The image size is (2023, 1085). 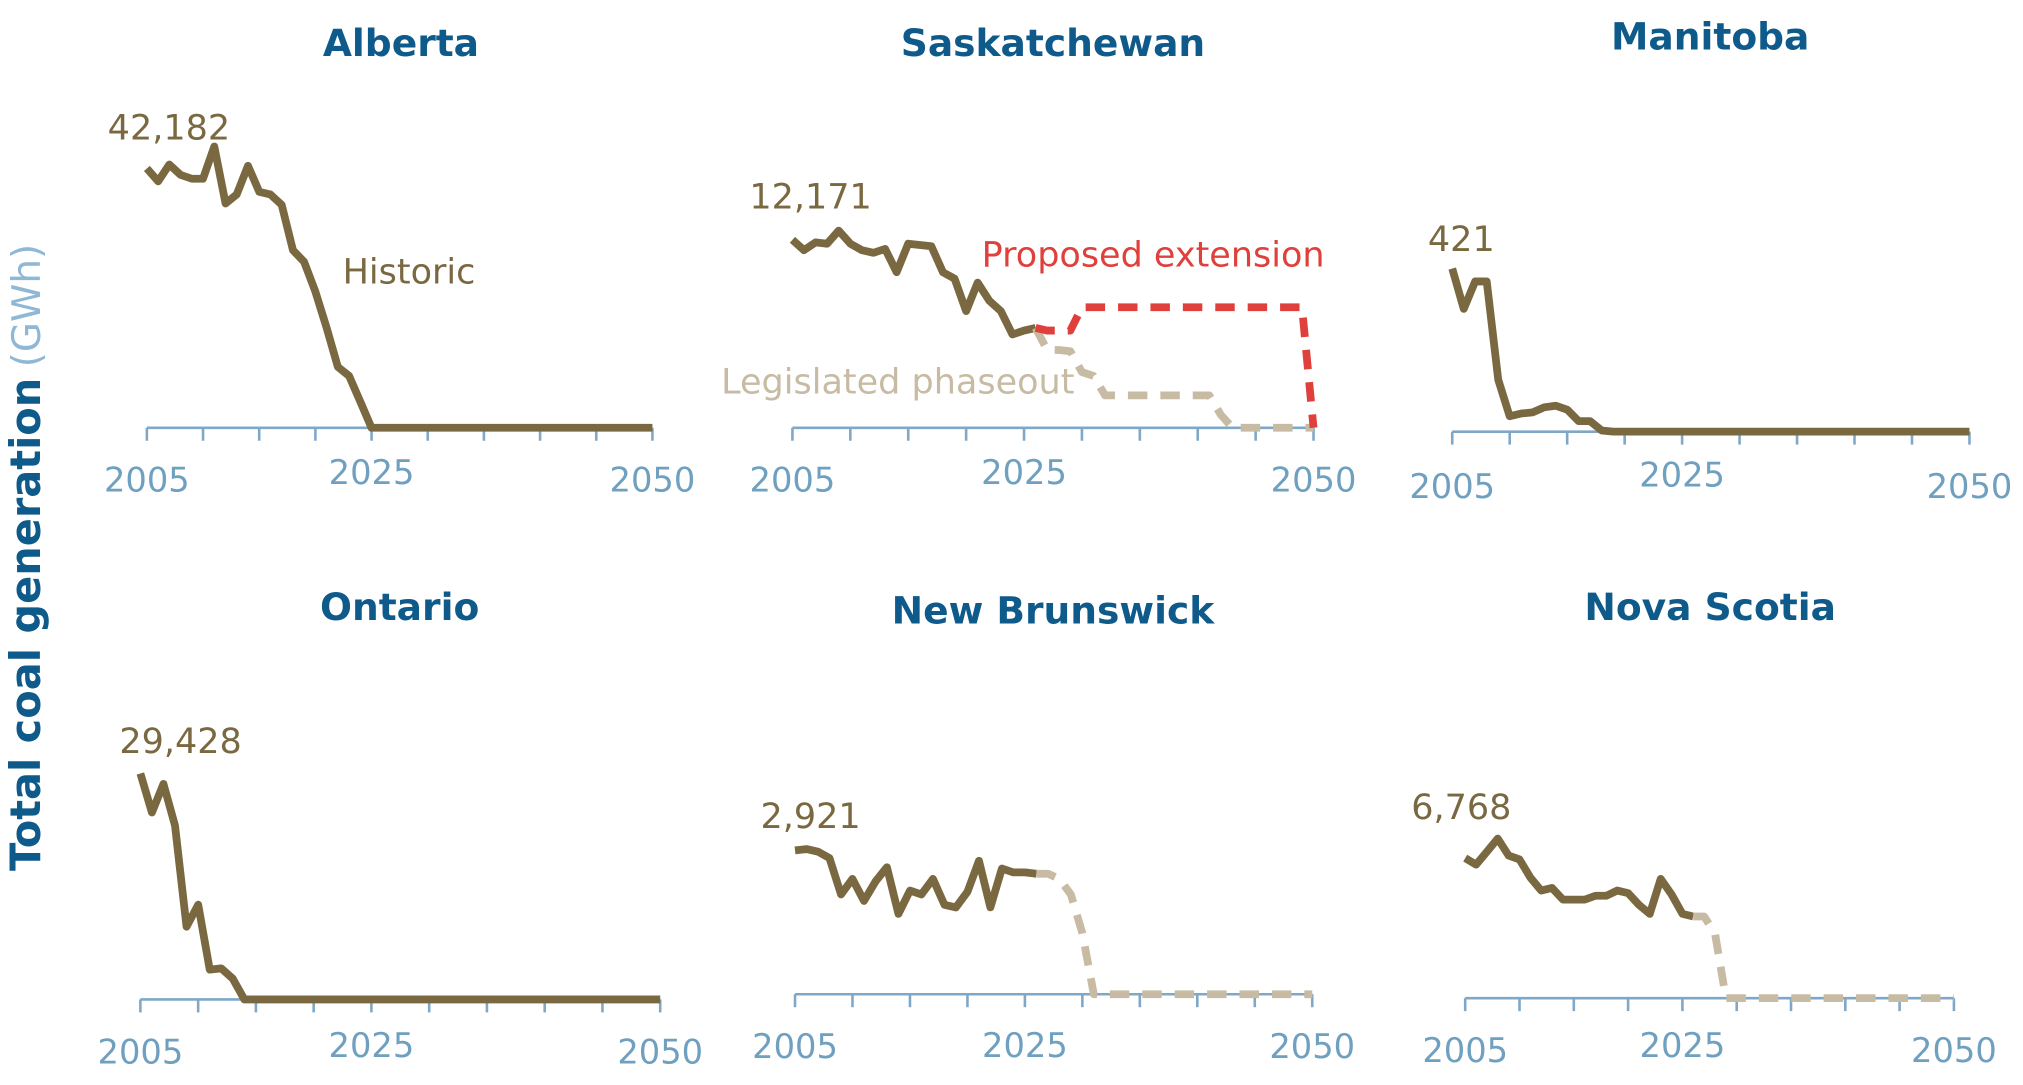 What do you see at coordinates (1461, 808) in the screenshot?
I see `value-label: 6,768` at bounding box center [1461, 808].